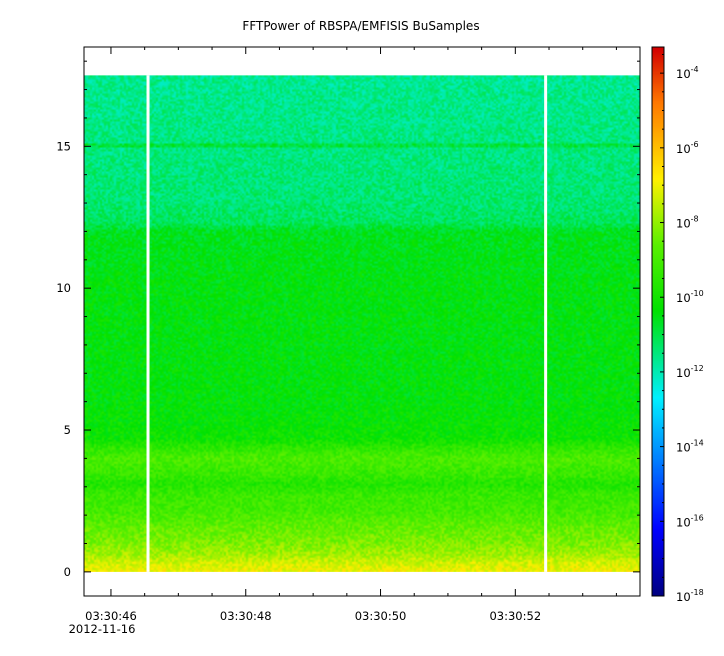 The width and height of the screenshot is (724, 656). What do you see at coordinates (67, 572) in the screenshot?
I see `y-tick-label: 0` at bounding box center [67, 572].